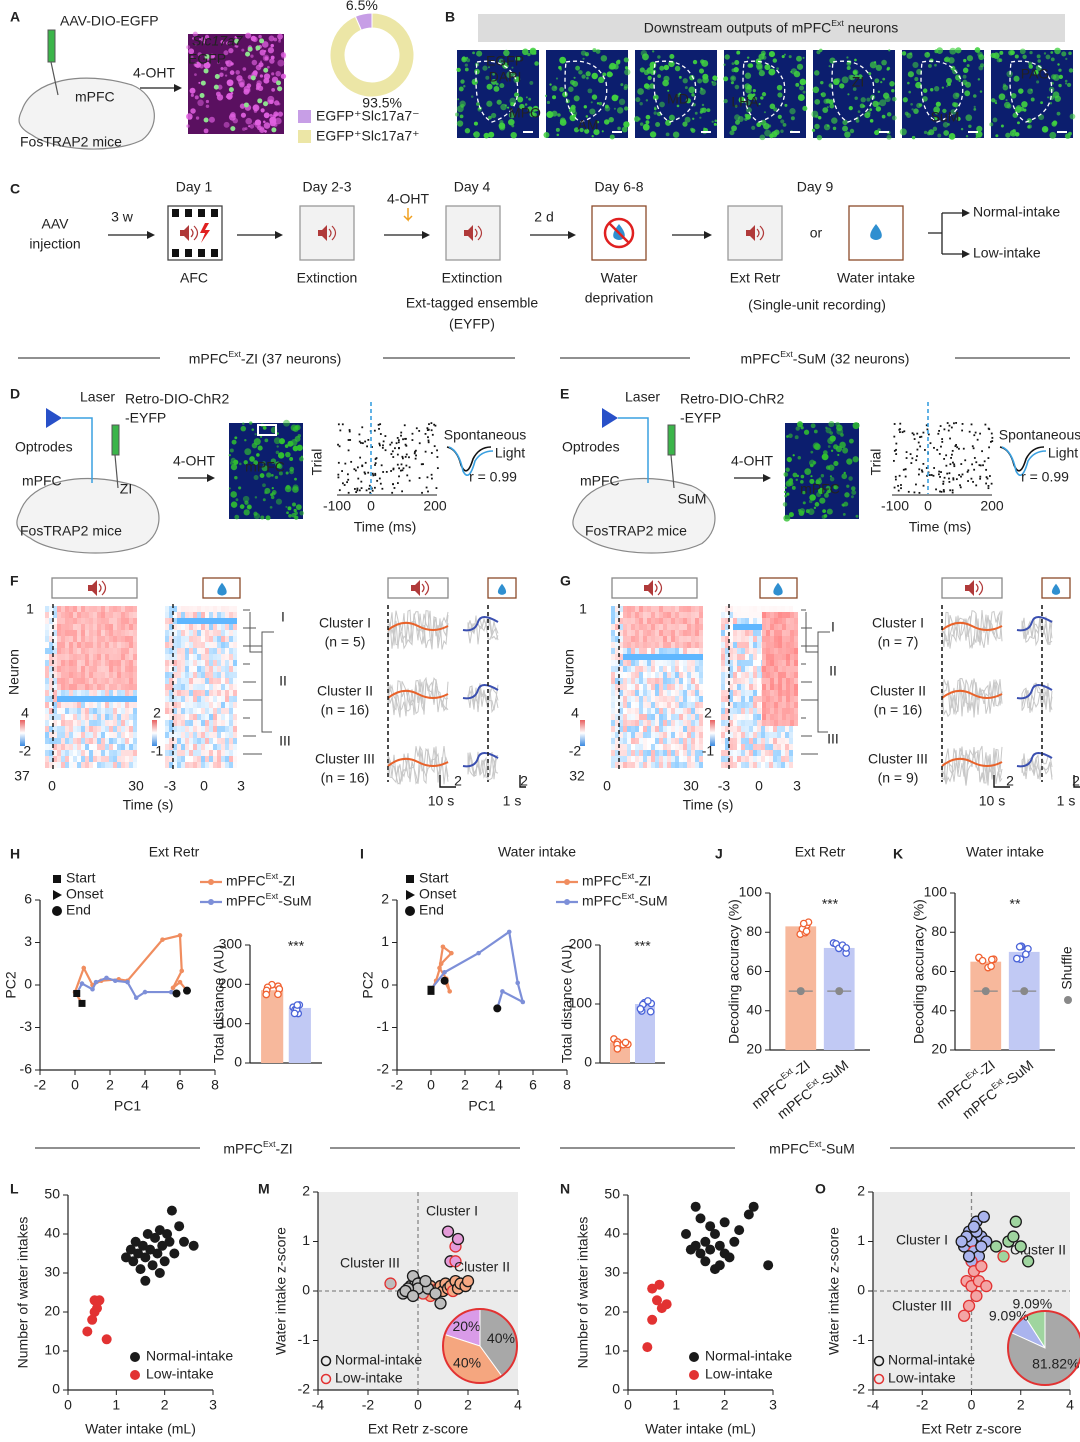 The image size is (1080, 1442). Describe the element at coordinates (771, 26) in the screenshot. I see `label: Downstream outputs of mPFCExt neurons` at that location.